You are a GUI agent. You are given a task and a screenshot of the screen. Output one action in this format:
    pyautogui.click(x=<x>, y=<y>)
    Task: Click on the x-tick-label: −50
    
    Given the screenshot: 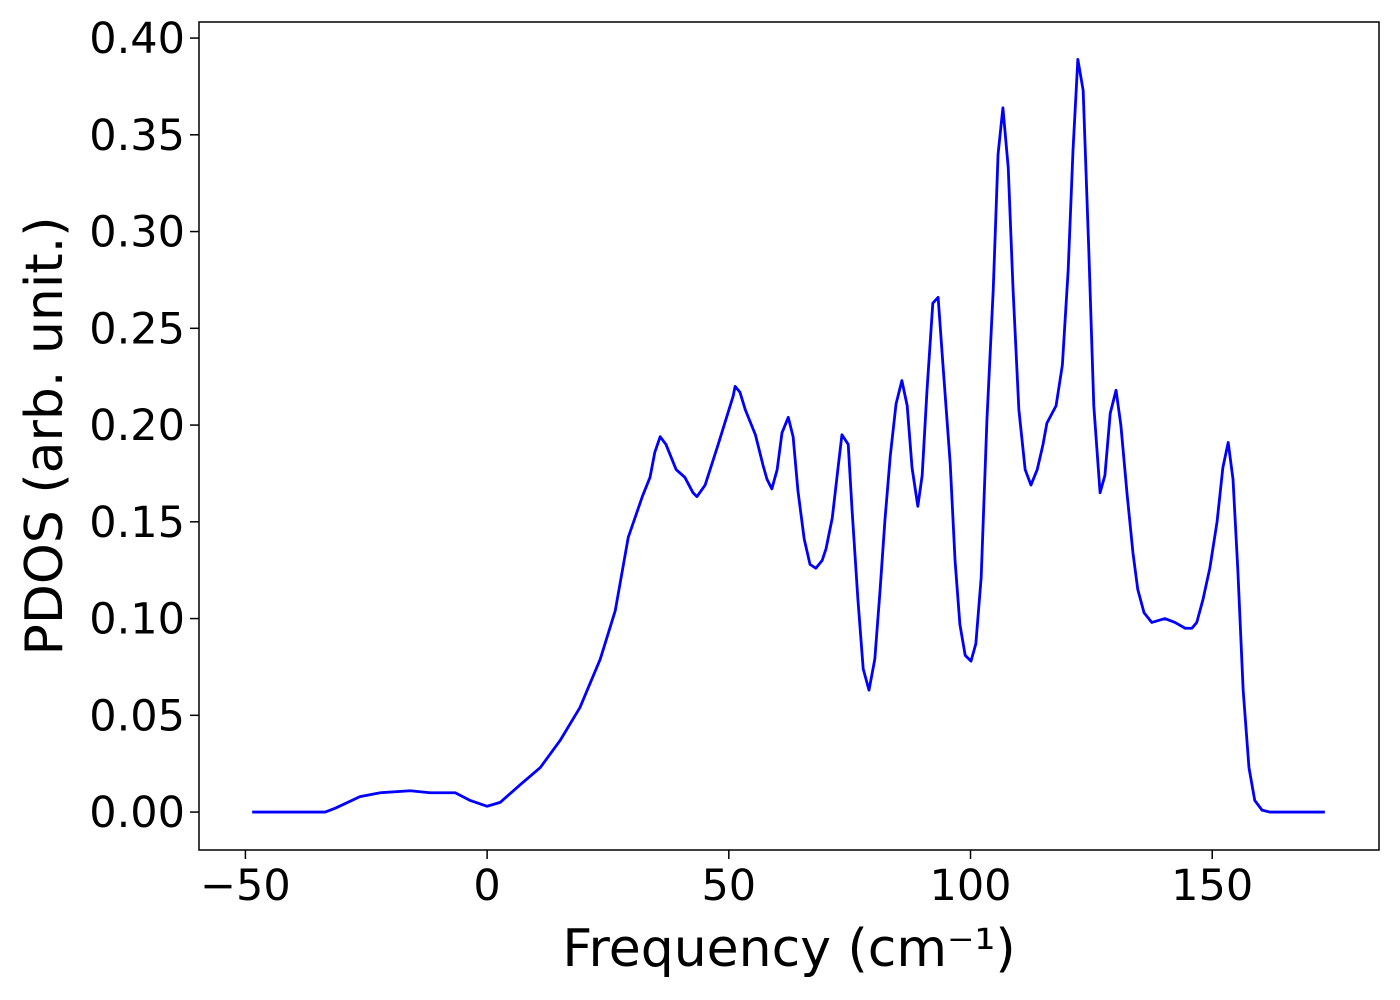 What is the action you would take?
    pyautogui.click(x=245, y=886)
    